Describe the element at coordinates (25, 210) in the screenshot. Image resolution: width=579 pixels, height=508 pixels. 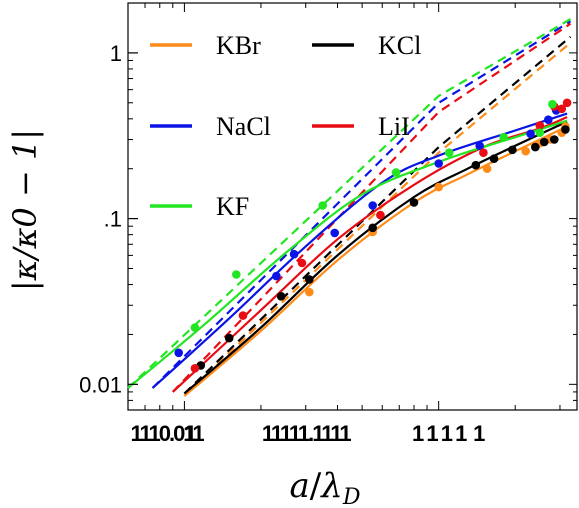
I see `y-axis-title: |κ/κ0 − 1|` at that location.